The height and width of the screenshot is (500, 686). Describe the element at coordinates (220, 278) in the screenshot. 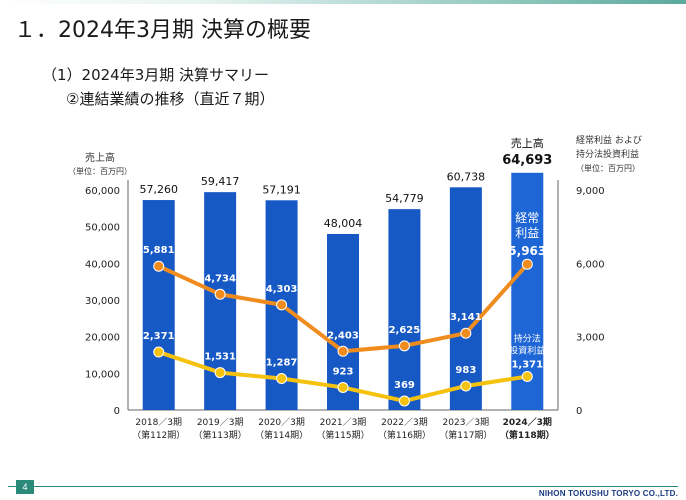

I see `ordinary-profit-value-label: 4,734` at that location.